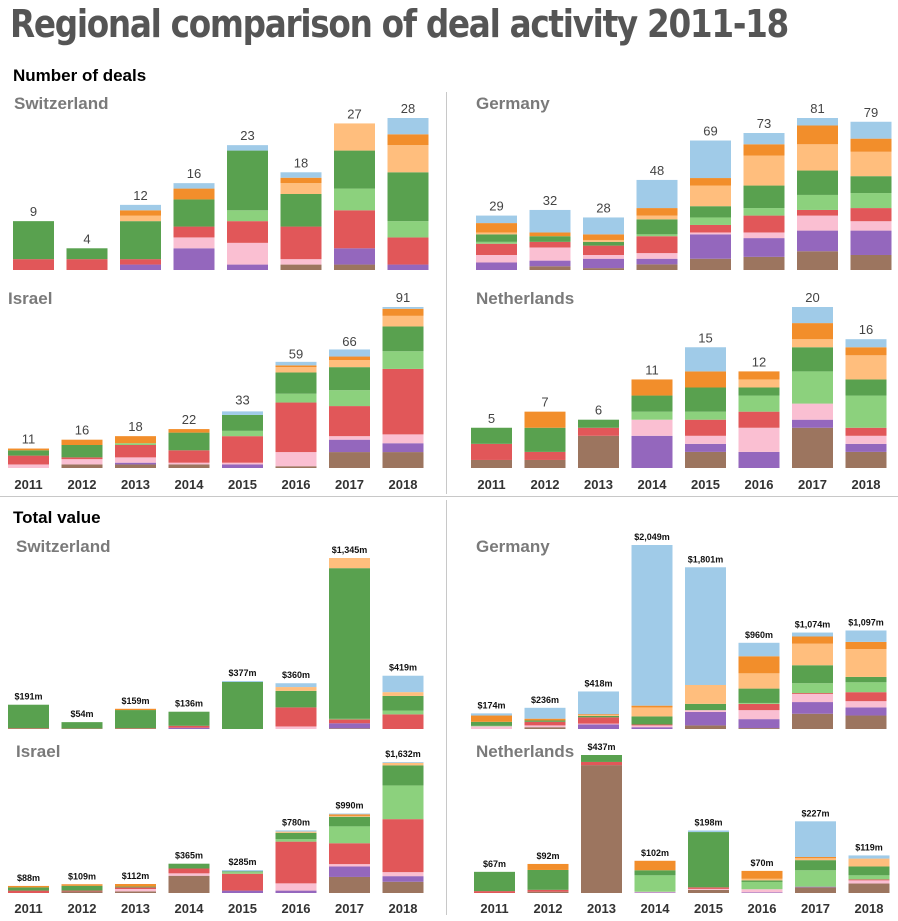  Describe the element at coordinates (449, 496) in the screenshot. I see `horizontal-divider` at that location.